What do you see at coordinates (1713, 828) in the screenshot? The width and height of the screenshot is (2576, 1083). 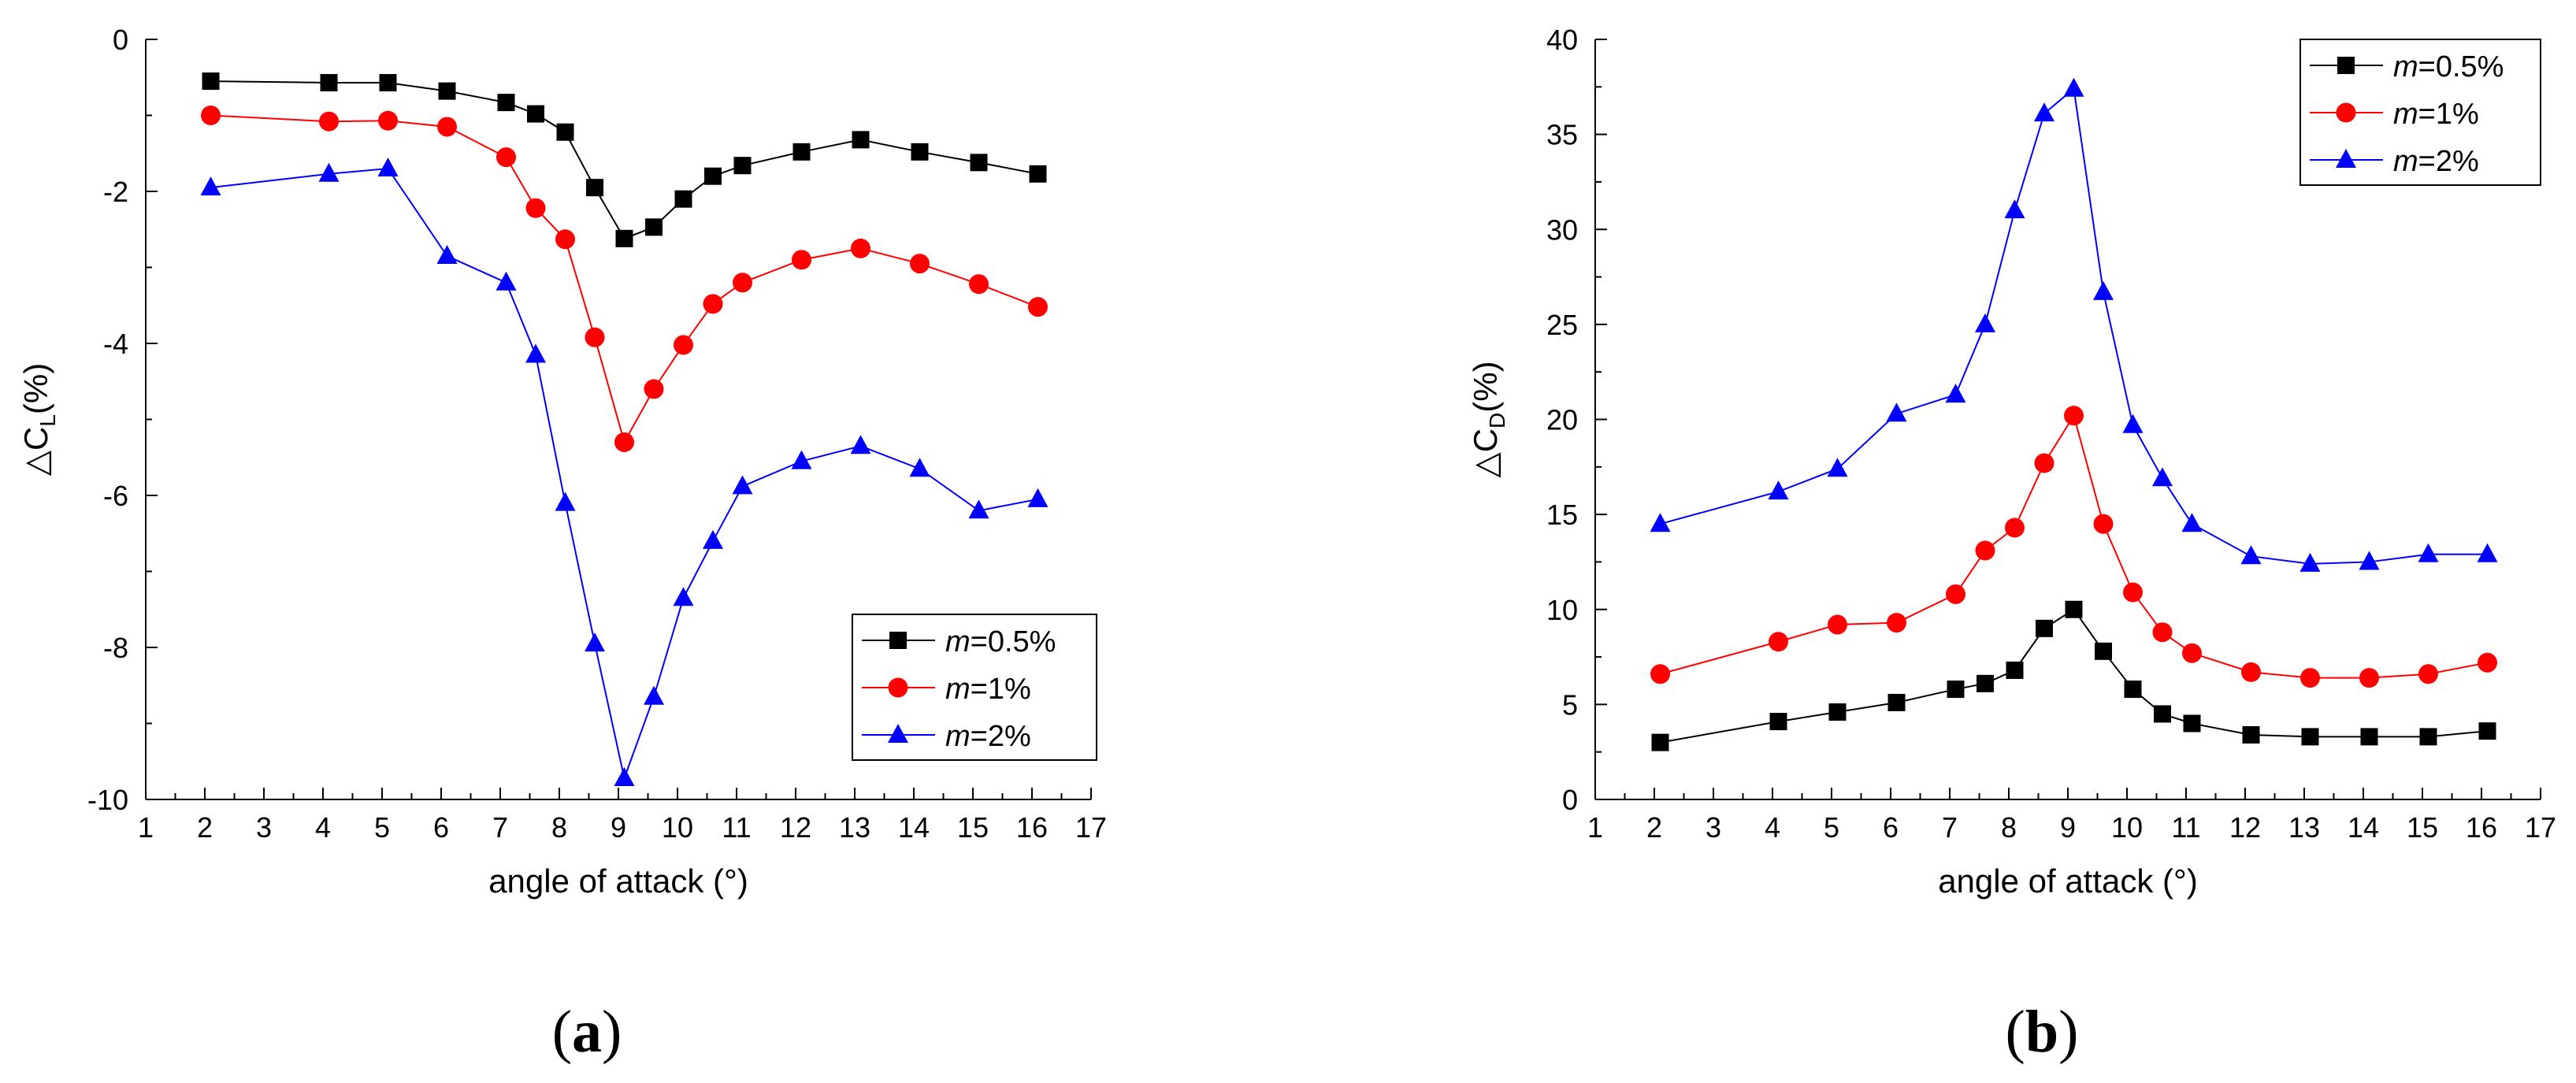 I see `x-tick-label: 3` at bounding box center [1713, 828].